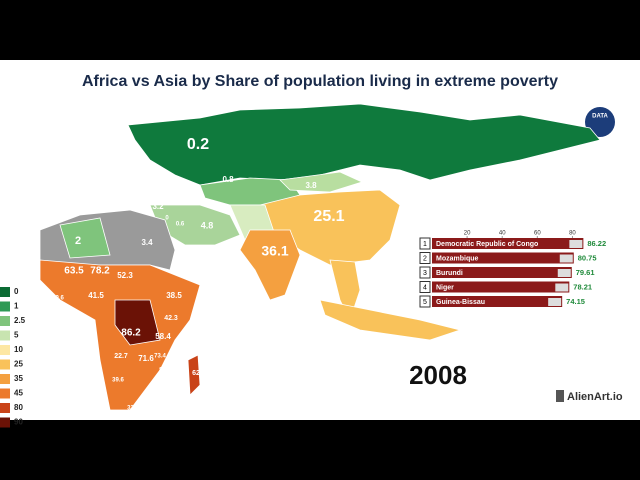 The image size is (640, 480). I want to click on legend-label: 10, so click(18, 349).